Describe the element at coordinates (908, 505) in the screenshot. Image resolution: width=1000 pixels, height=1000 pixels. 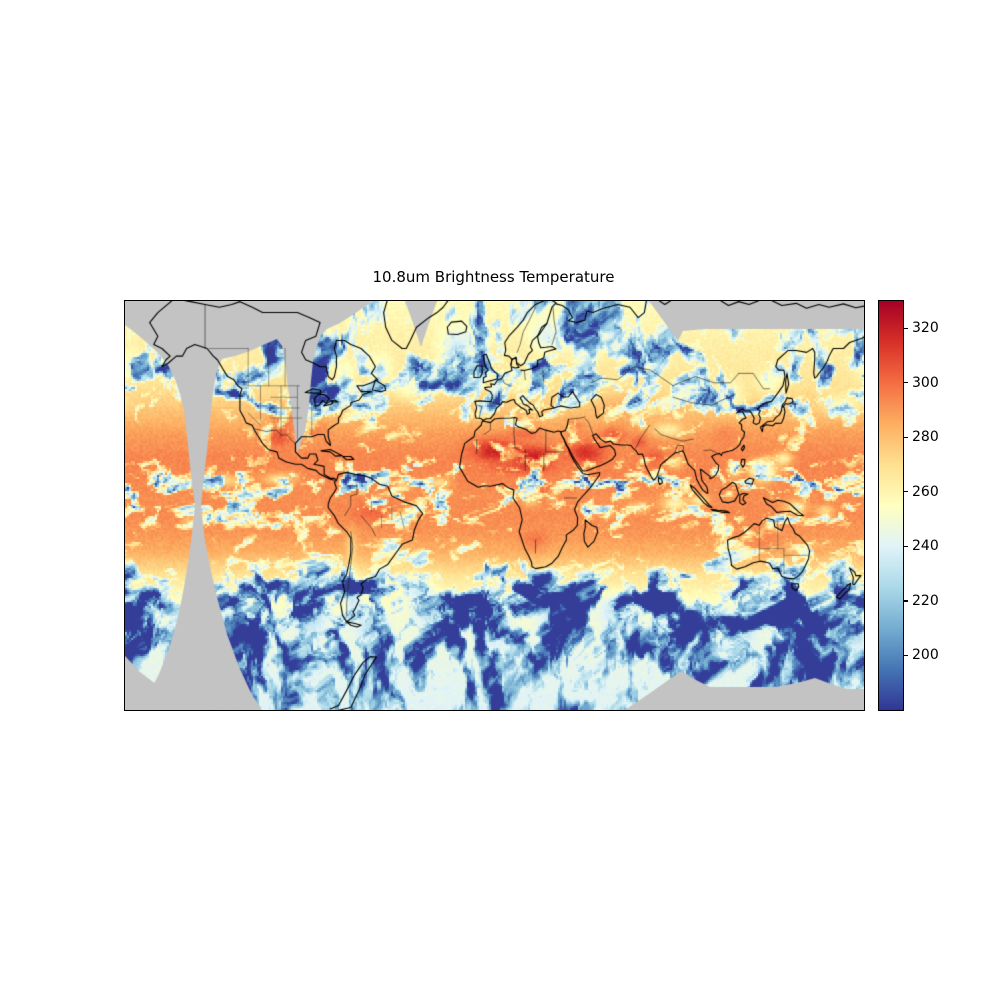
I see `colorbar: 320 300 280 260 240 220 200` at that location.